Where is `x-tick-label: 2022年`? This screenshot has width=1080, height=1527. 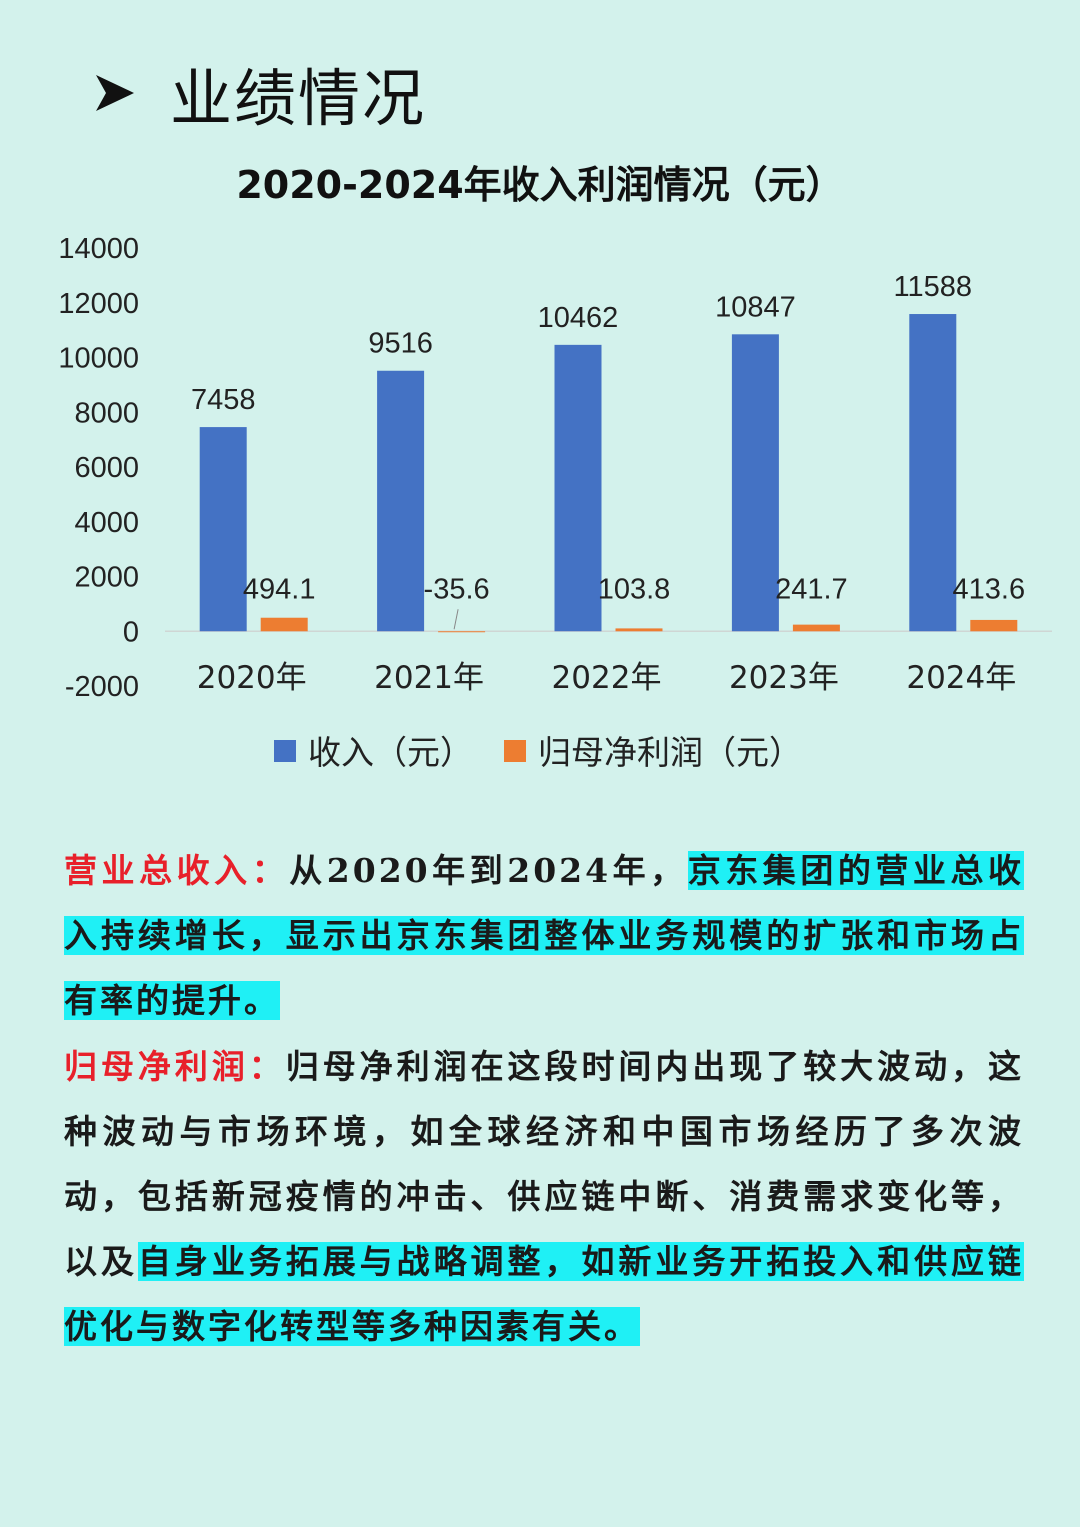
x-tick-label: 2022年 is located at coordinates (607, 678).